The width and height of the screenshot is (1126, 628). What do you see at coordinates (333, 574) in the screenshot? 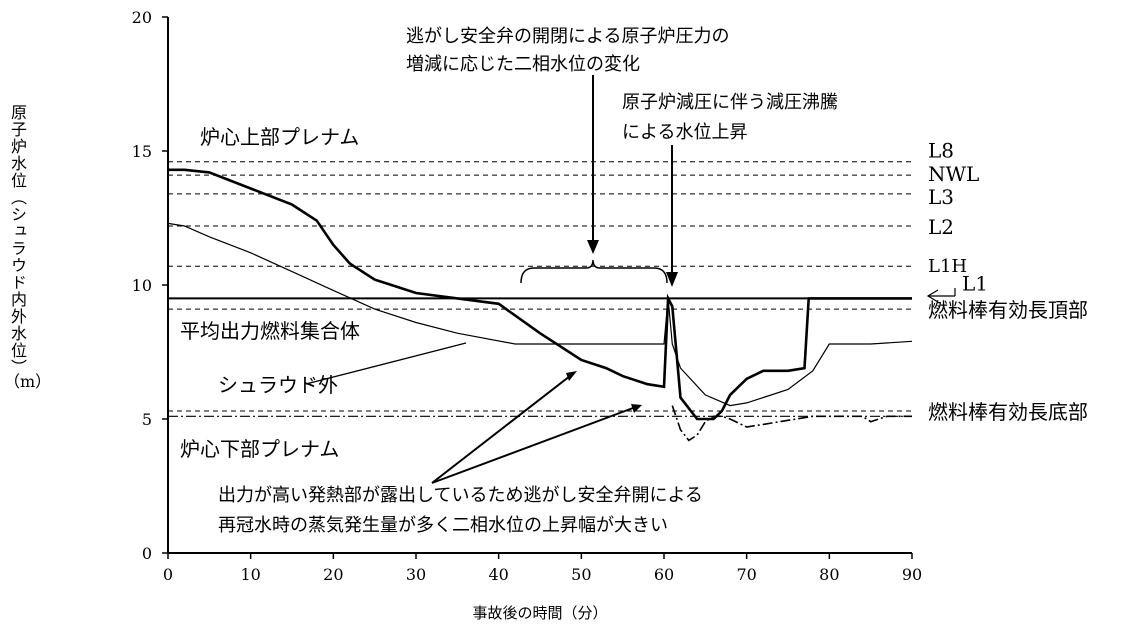
I see `x-tick-label-2: 20` at bounding box center [333, 574].